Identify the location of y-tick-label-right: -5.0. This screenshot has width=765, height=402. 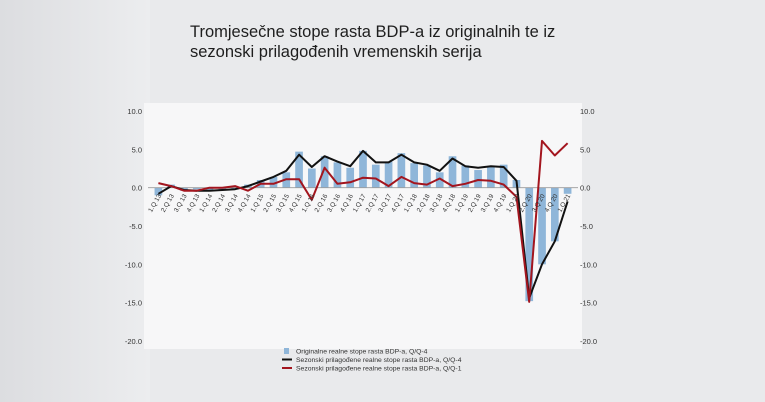
(586, 226).